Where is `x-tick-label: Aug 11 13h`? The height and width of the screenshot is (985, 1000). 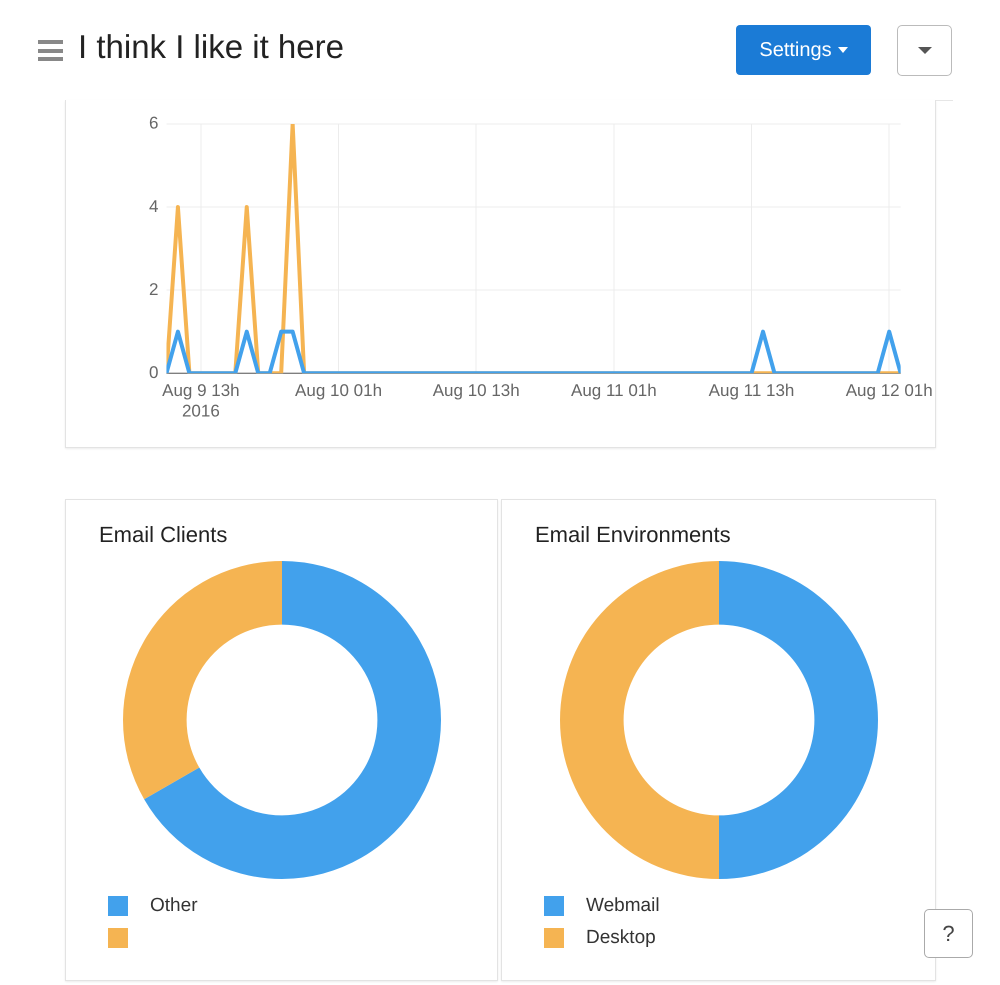 x-tick-label: Aug 11 13h is located at coordinates (751, 390).